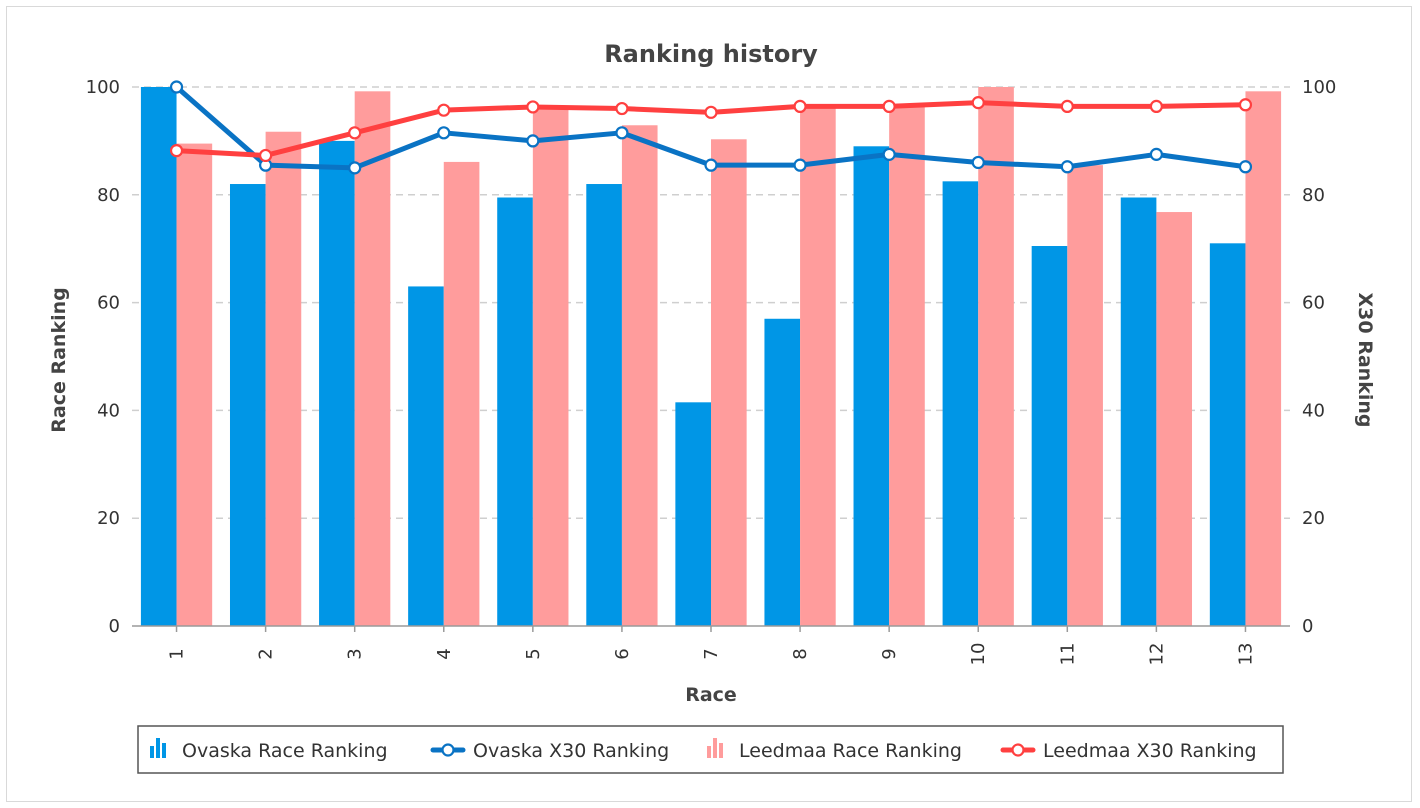 This screenshot has height=808, width=1420. Describe the element at coordinates (1150, 751) in the screenshot. I see `legend-label-leedmaa-x30-ranking: Leedmaa X30 Ranking` at that location.